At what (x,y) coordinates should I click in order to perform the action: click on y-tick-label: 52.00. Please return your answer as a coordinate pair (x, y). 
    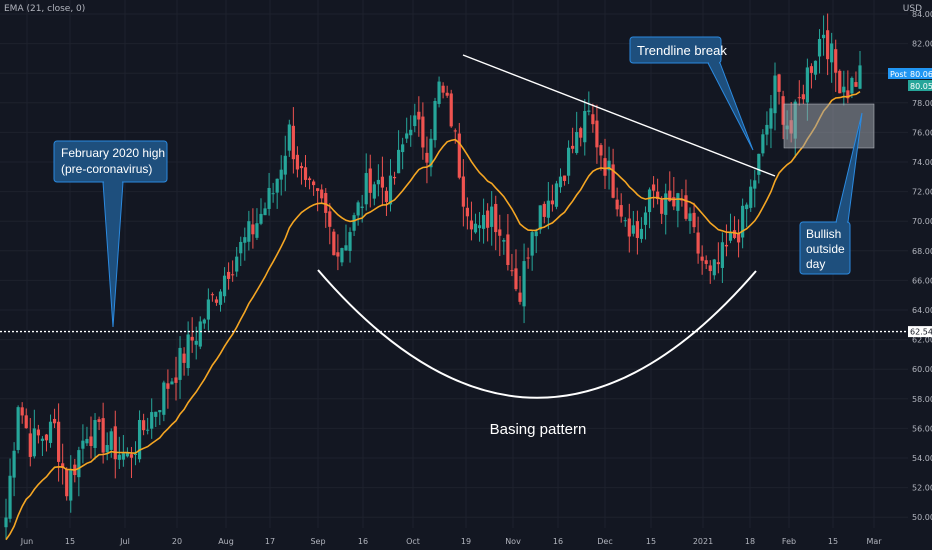
    Looking at the image, I should click on (922, 488).